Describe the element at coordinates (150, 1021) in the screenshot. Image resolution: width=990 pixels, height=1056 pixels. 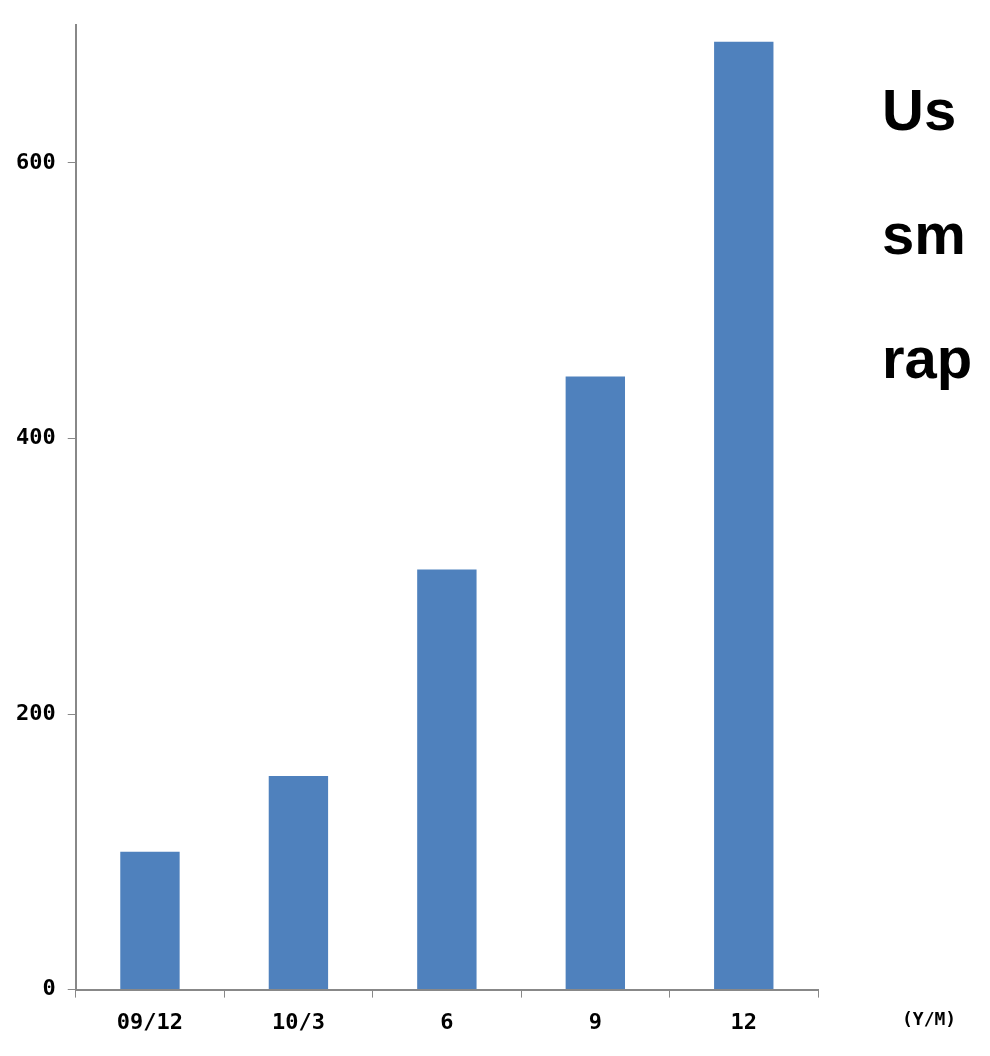
I see `x-tick-label: 09/12` at that location.